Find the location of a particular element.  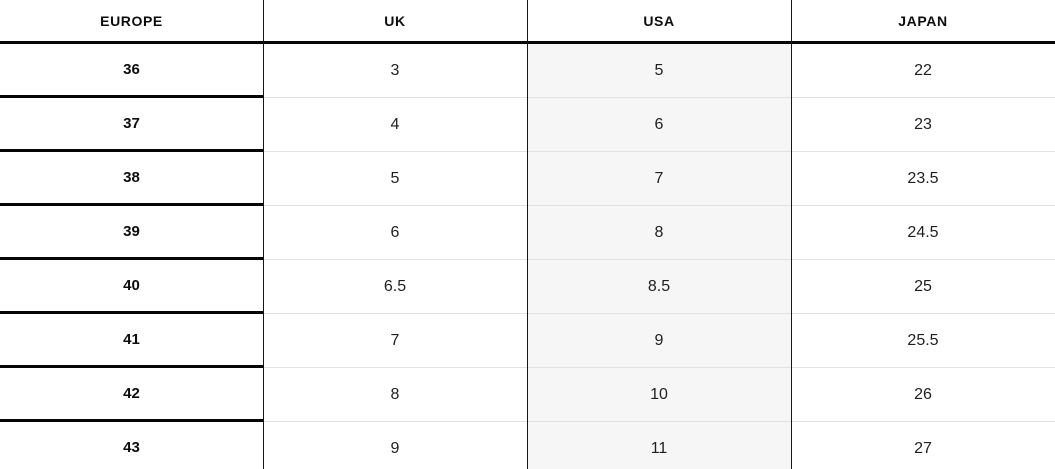

cell-europe: 37 is located at coordinates (131, 125).